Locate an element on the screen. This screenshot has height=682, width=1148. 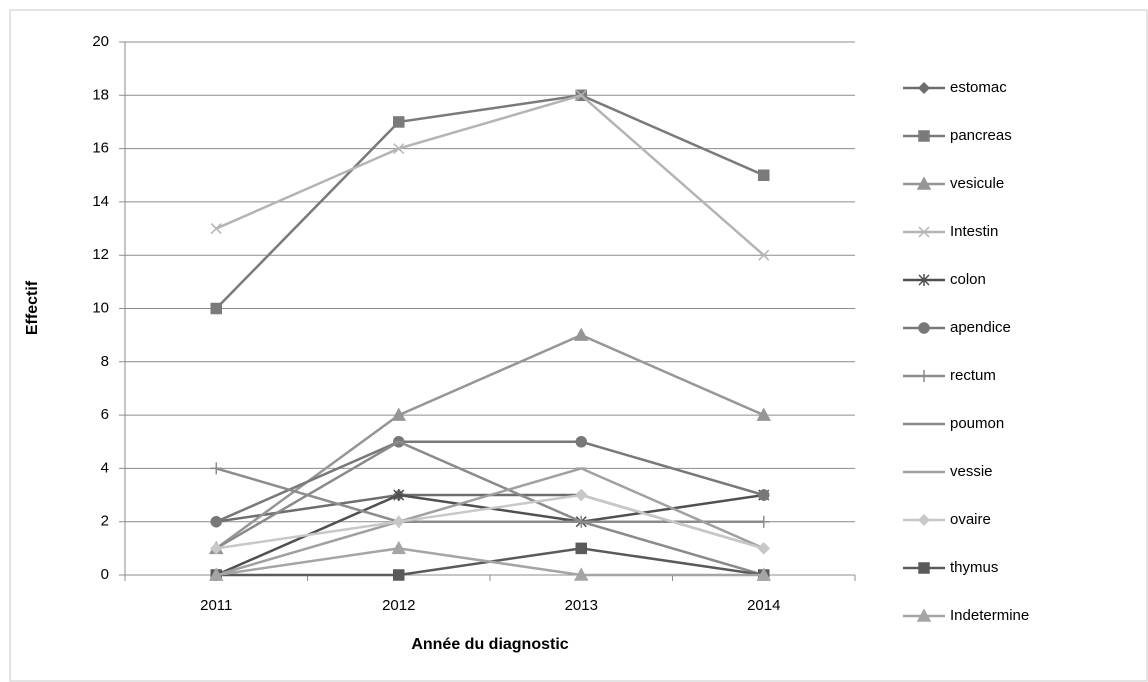
y-tick-label: 10 is located at coordinates (100, 307).